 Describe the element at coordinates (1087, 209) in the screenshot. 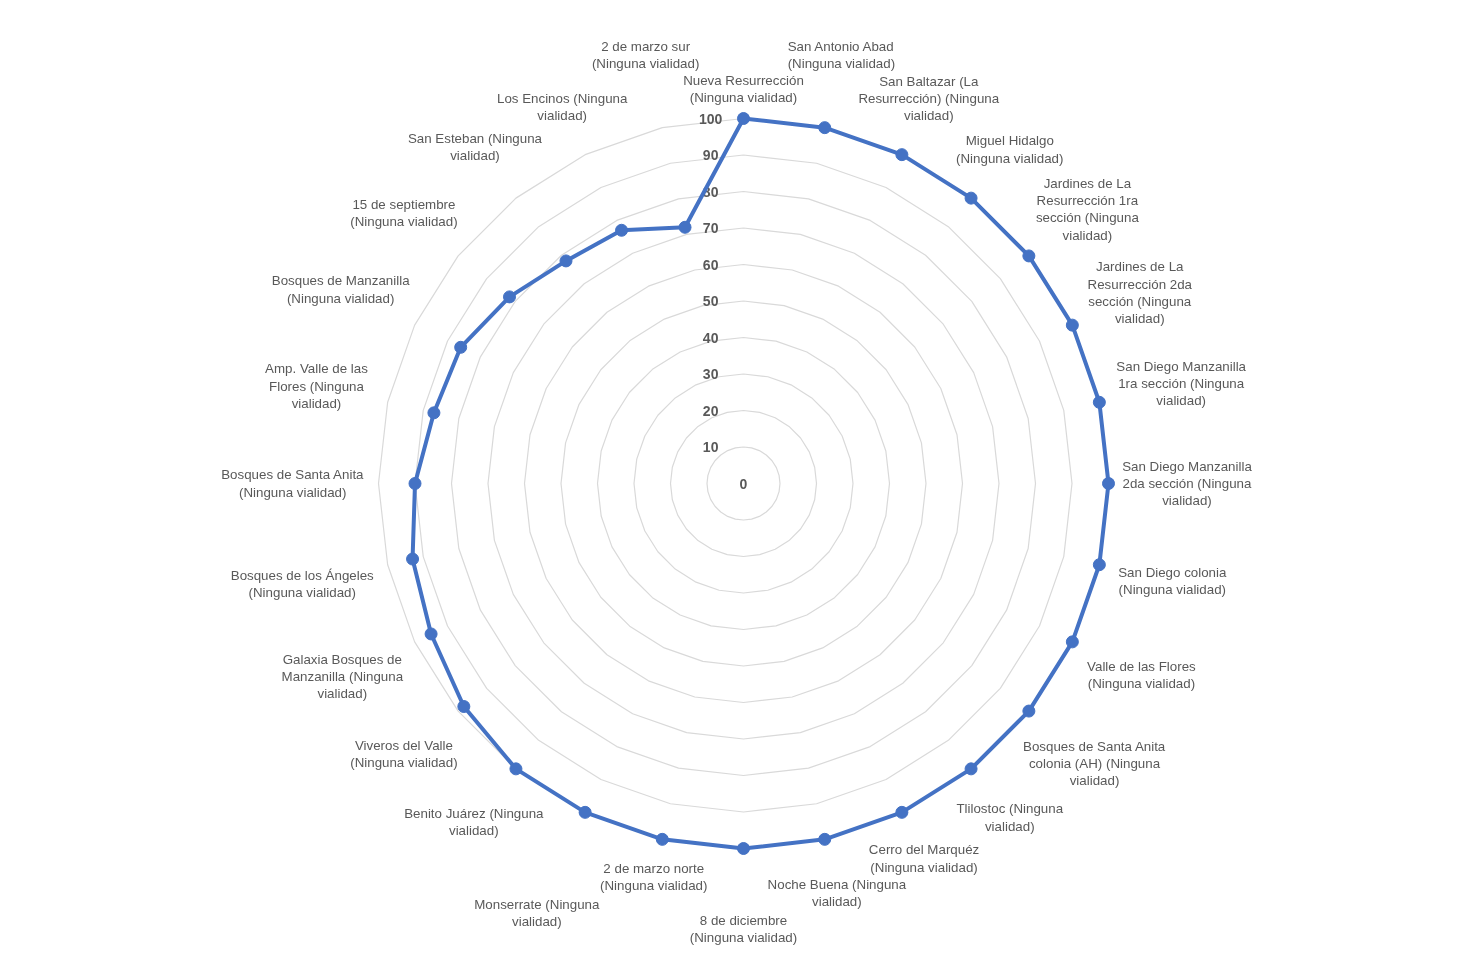

I see `spoke-label: Jardines de La Resurrección 1ra sección (Ninguna vialidad)` at that location.